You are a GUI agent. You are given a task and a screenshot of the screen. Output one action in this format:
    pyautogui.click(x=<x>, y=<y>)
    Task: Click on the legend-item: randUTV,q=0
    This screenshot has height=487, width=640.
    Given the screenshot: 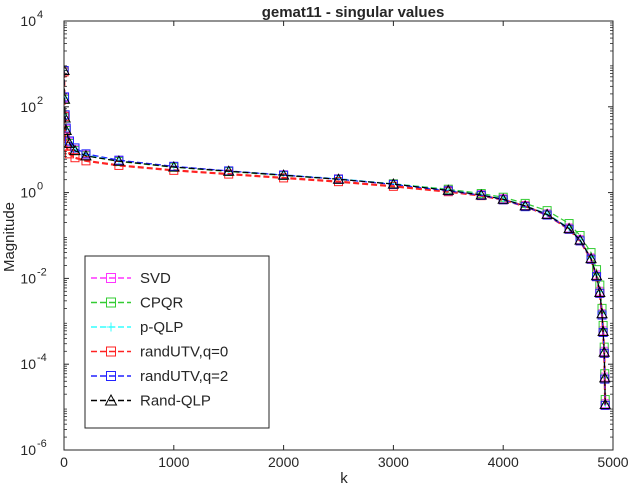 What is the action you would take?
    pyautogui.click(x=159, y=352)
    